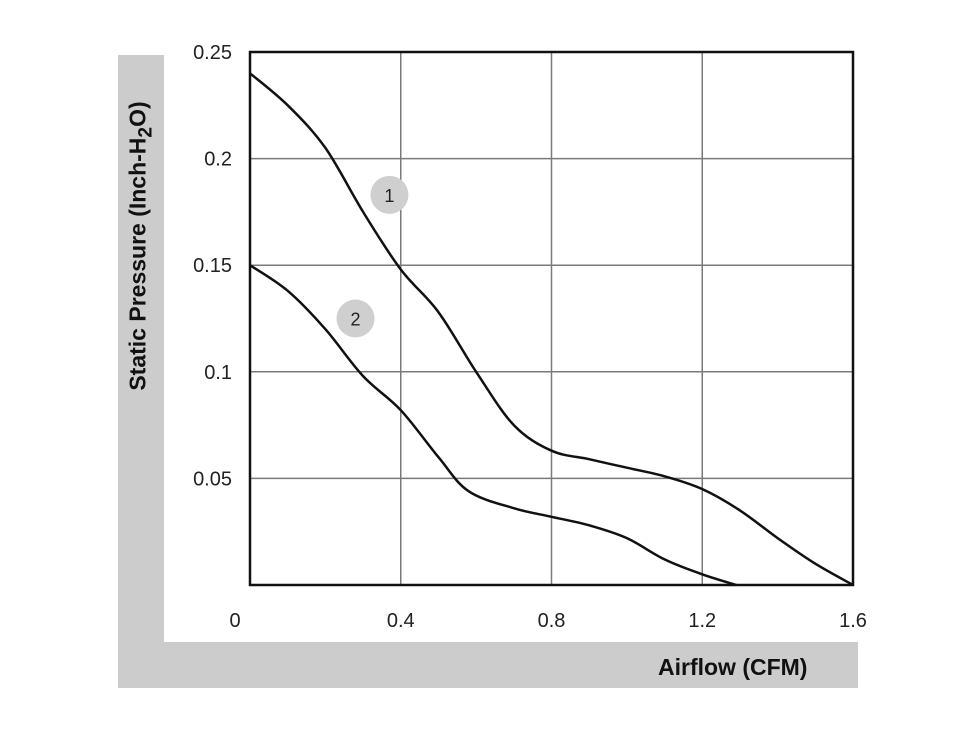  I want to click on x-tick-label: 0.4, so click(401, 621).